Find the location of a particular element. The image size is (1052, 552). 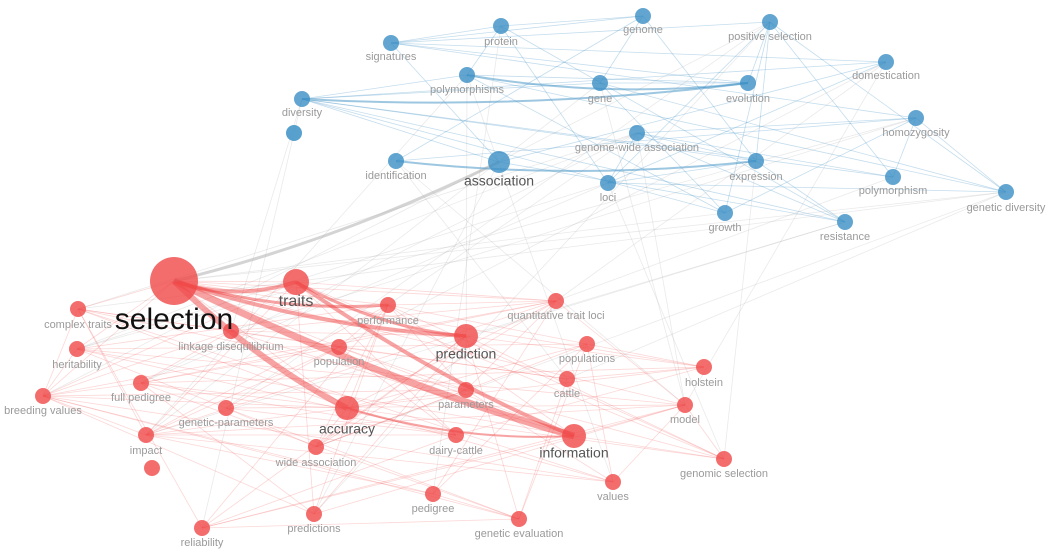

node-label: signatures is located at coordinates (391, 57).